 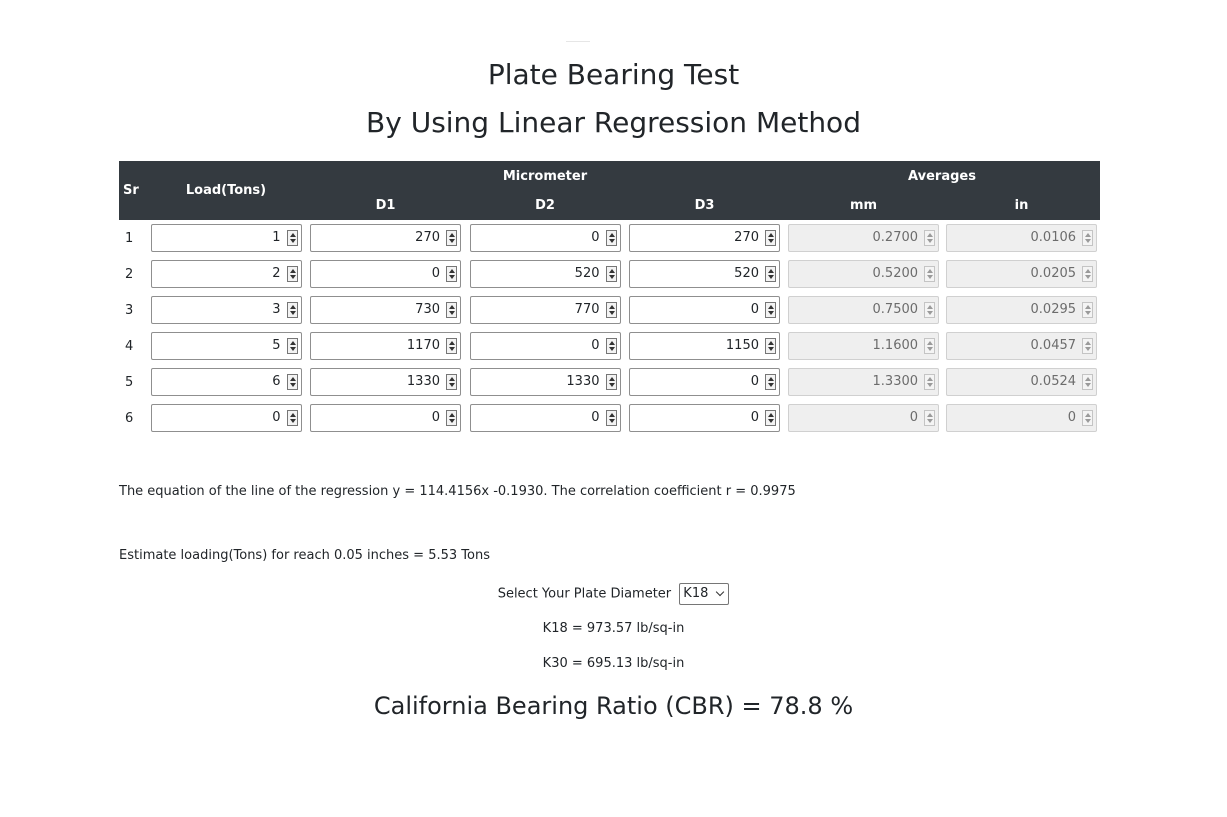 I want to click on d1-input: 270, so click(x=385, y=238).